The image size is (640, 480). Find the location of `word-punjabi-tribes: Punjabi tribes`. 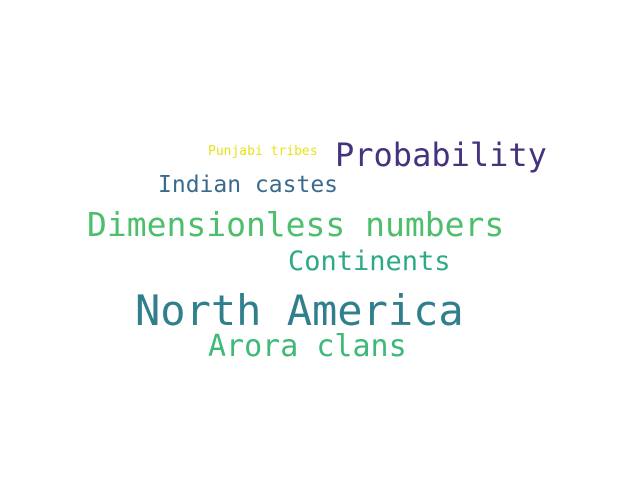

word-punjabi-tribes: Punjabi tribes is located at coordinates (263, 151).